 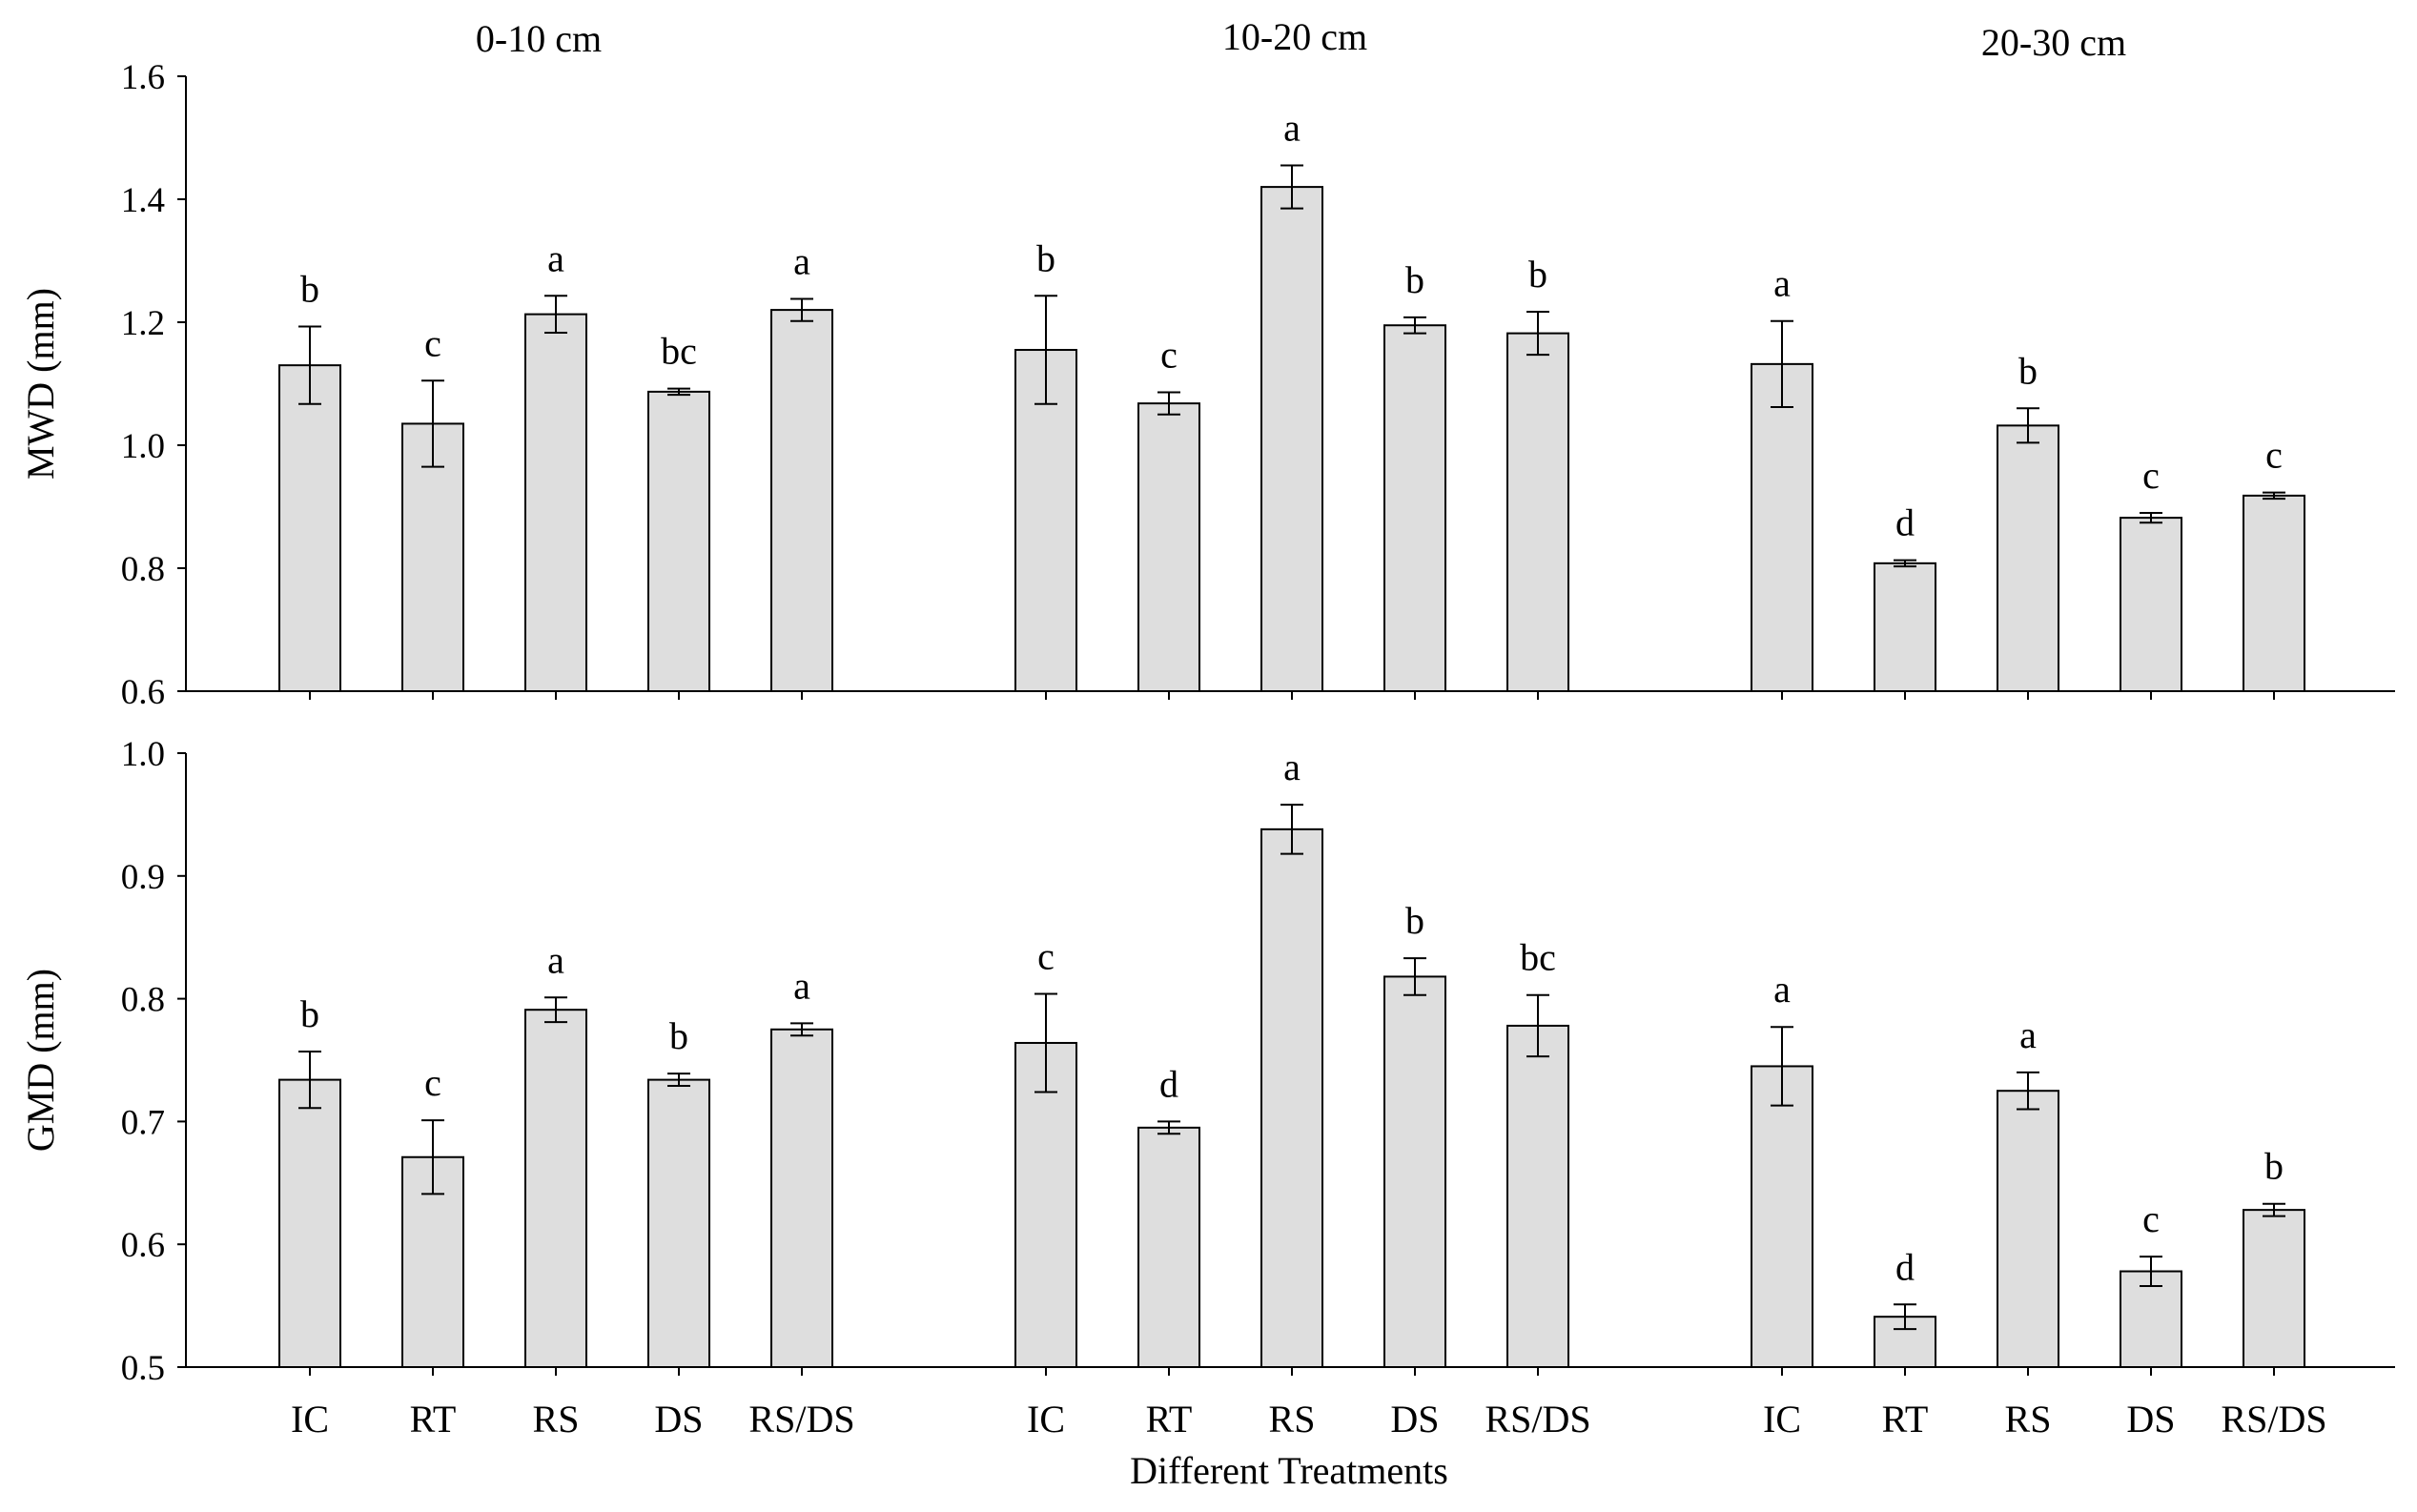 What do you see at coordinates (1415, 508) in the screenshot?
I see `mwd-10-20cm-ds-bar` at bounding box center [1415, 508].